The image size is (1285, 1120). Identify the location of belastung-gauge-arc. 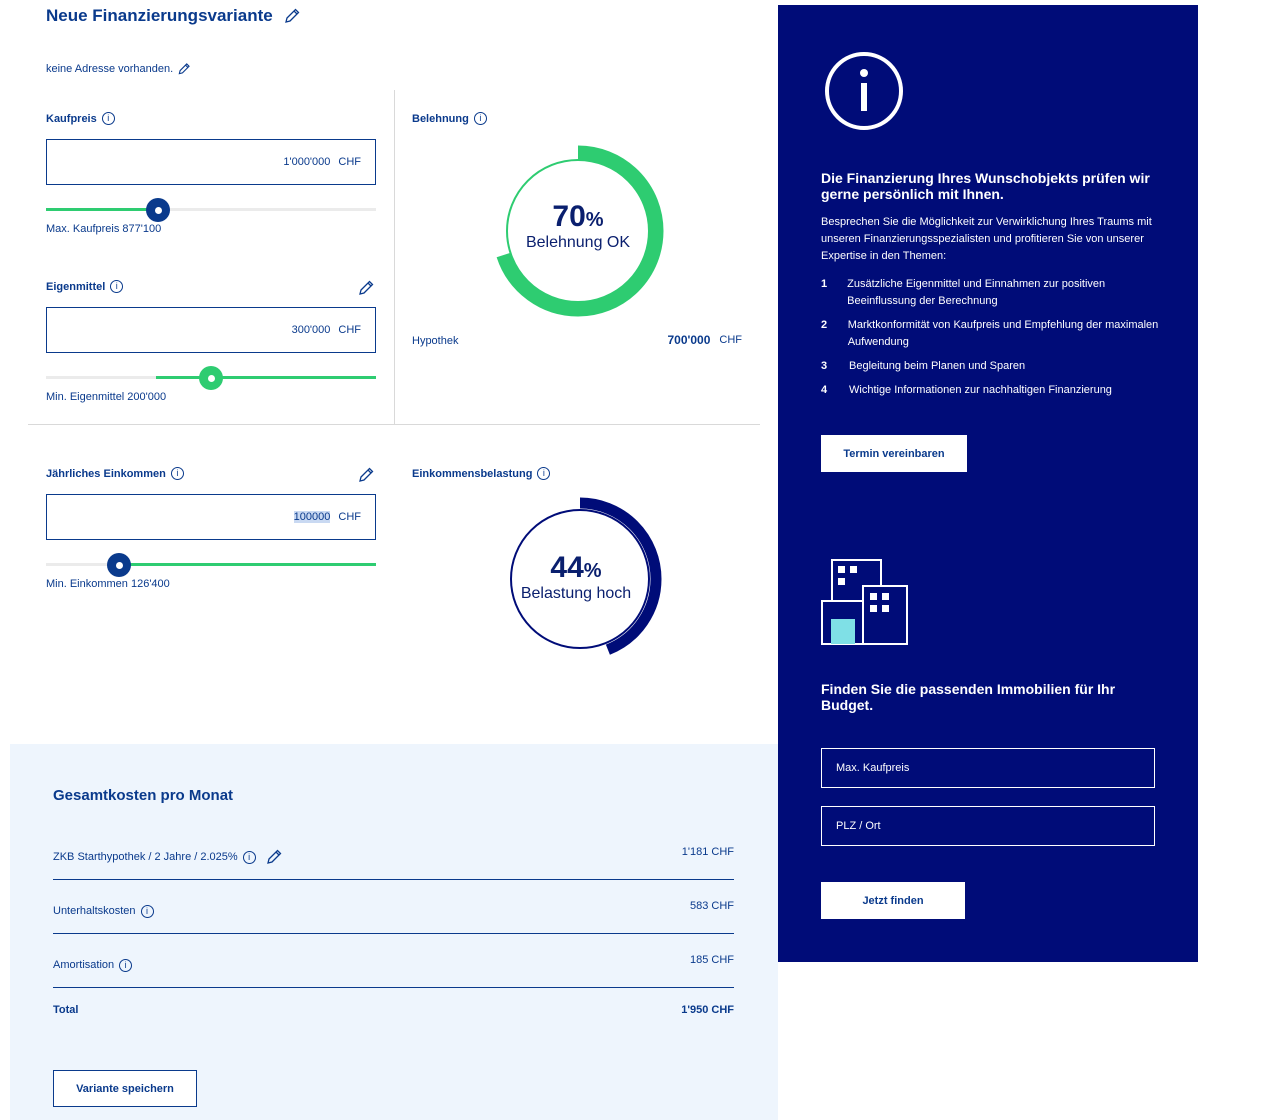
(580, 579).